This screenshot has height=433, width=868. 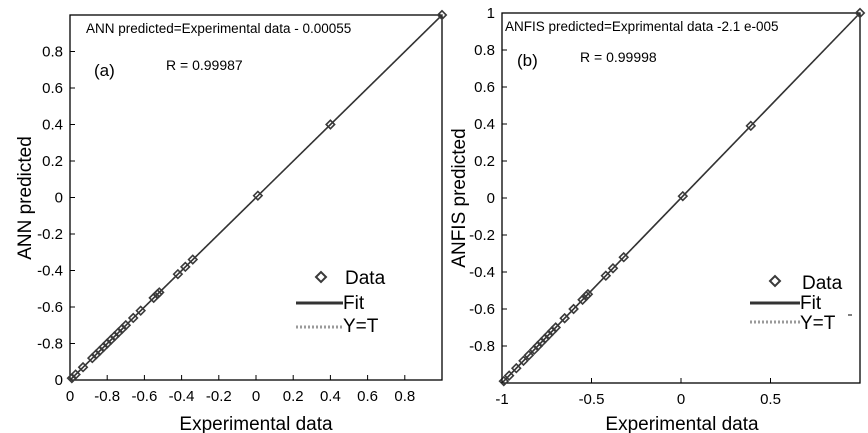 What do you see at coordinates (482, 309) in the screenshot?
I see `b-y-tick-label: -0.6` at bounding box center [482, 309].